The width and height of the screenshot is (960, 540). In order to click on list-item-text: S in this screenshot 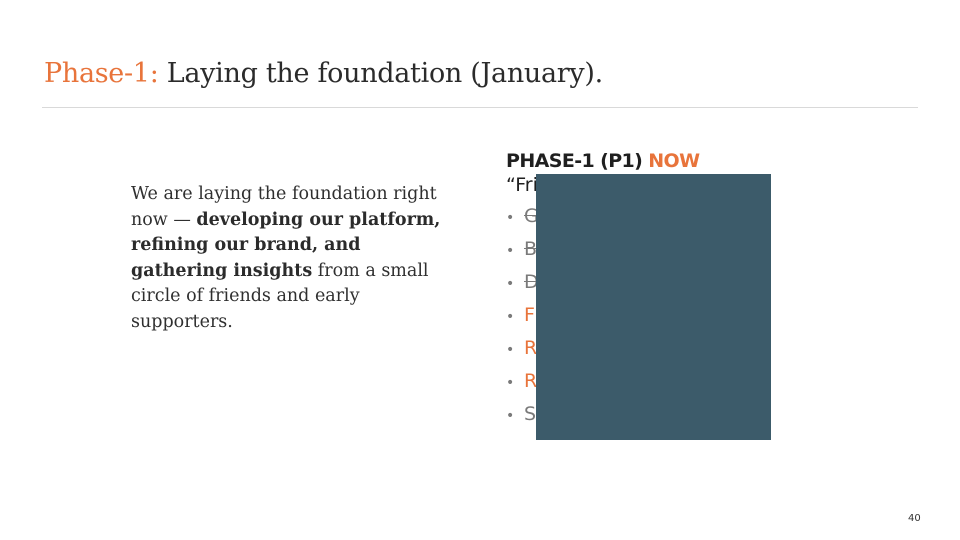, I will do `click(530, 414)`.